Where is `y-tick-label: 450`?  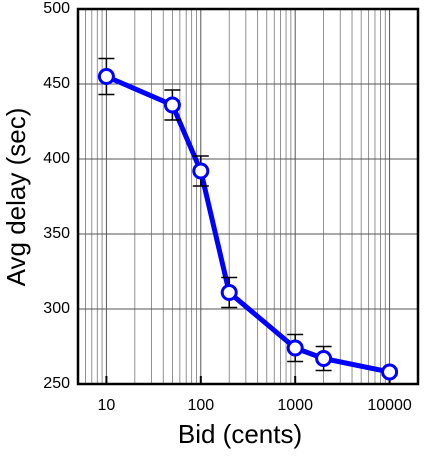 y-tick-label: 450 is located at coordinates (56, 83).